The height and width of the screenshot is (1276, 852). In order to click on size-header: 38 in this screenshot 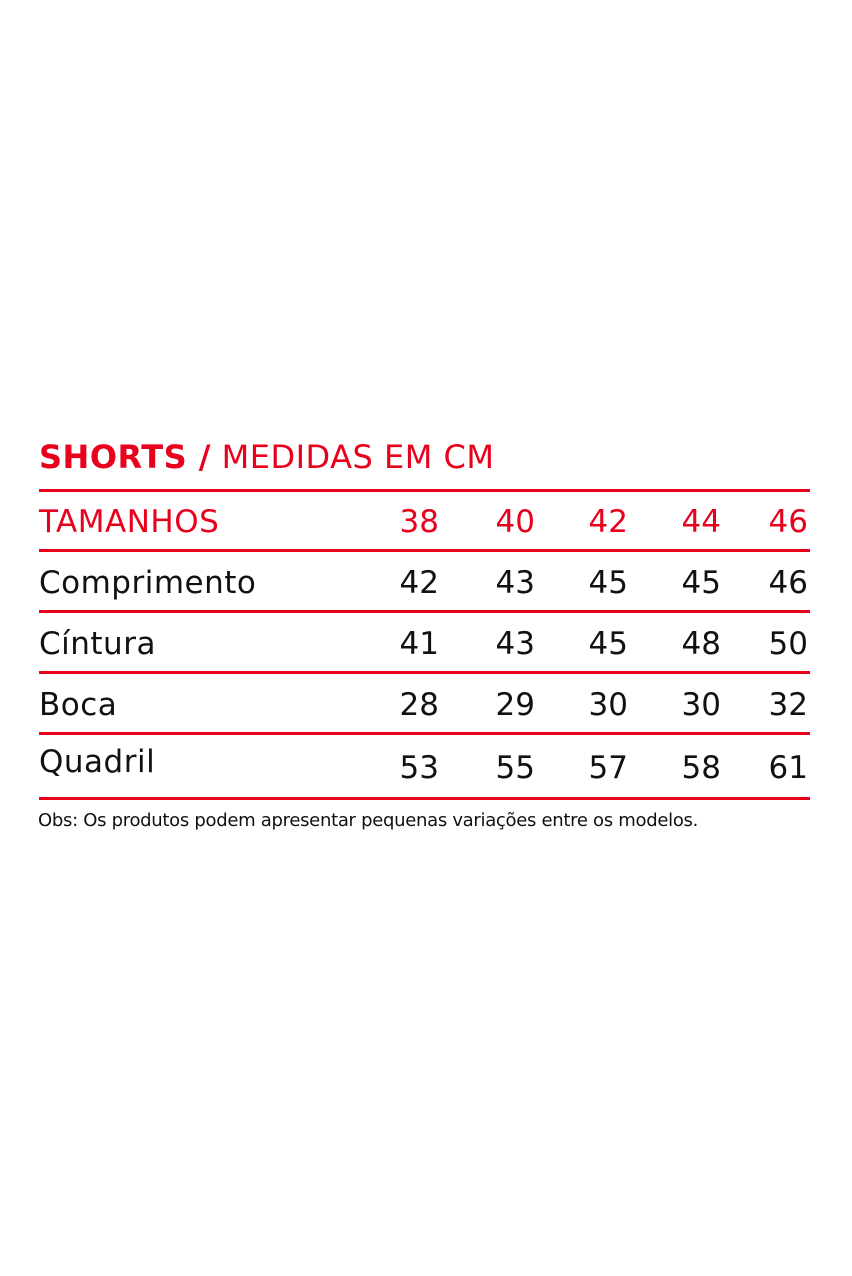, I will do `click(419, 522)`.